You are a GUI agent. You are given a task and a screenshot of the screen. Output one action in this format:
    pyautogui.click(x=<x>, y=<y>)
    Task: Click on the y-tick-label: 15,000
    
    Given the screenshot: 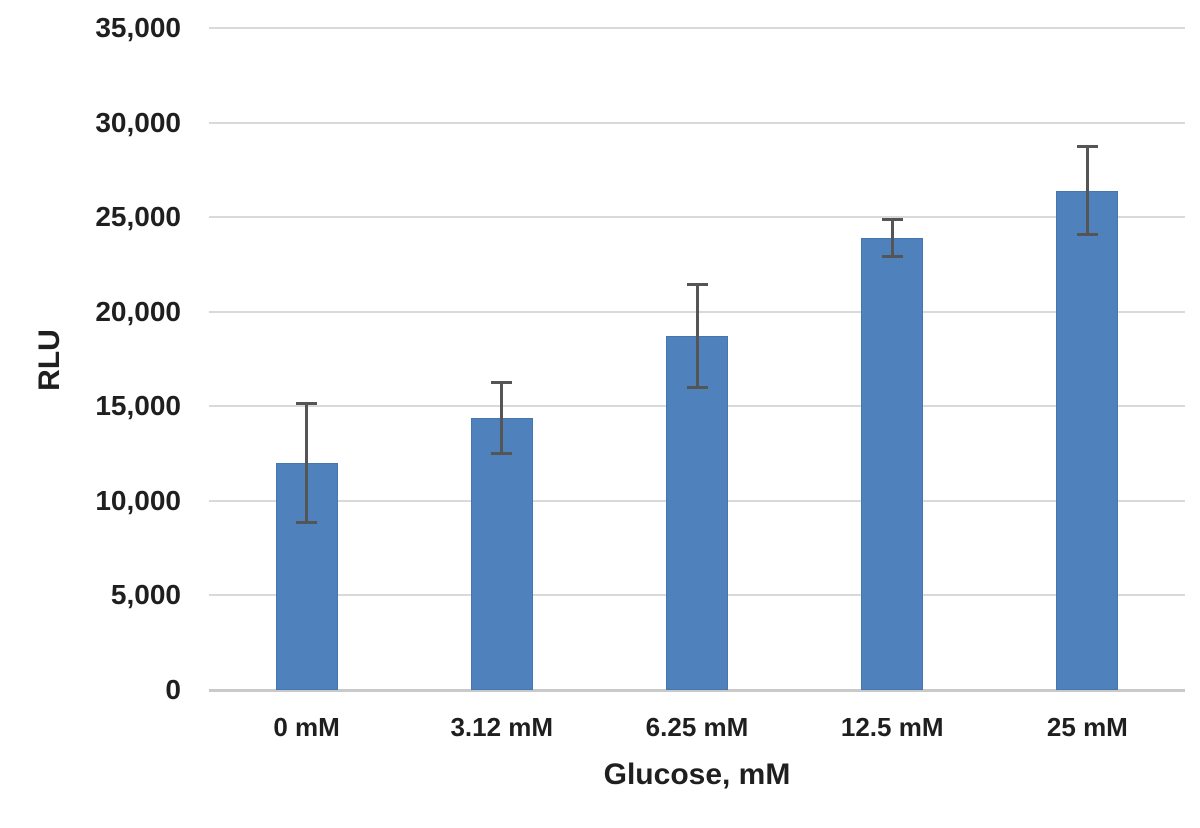 What is the action you would take?
    pyautogui.click(x=138, y=406)
    